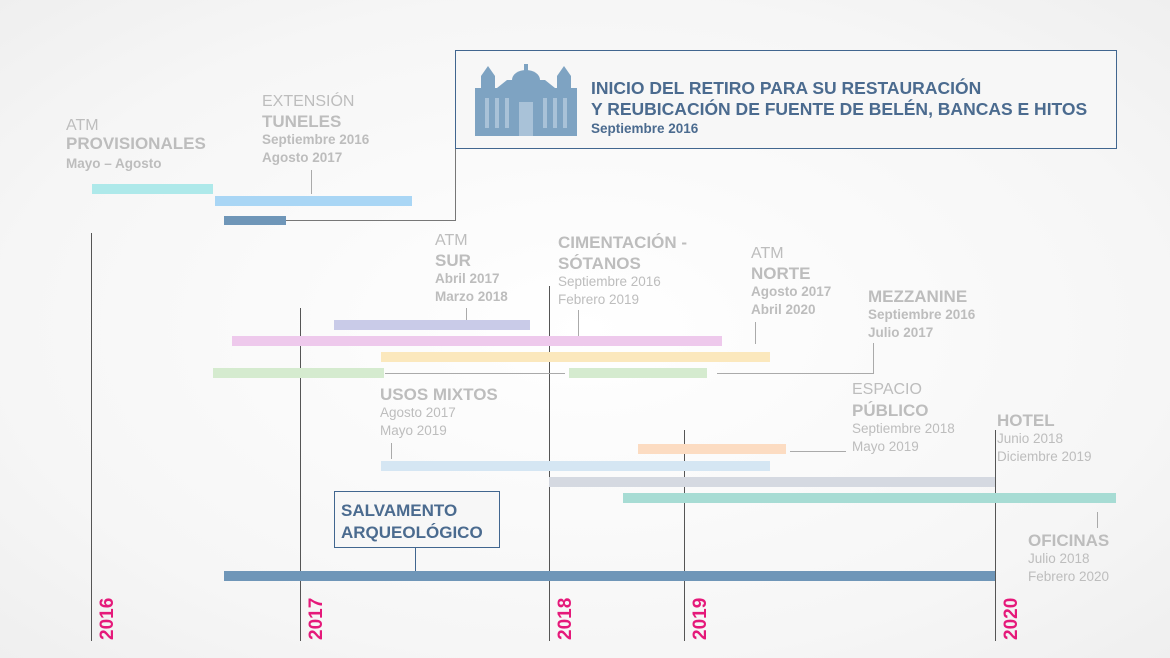  Describe the element at coordinates (755, 333) in the screenshot. I see `connector-atm-norte` at that location.